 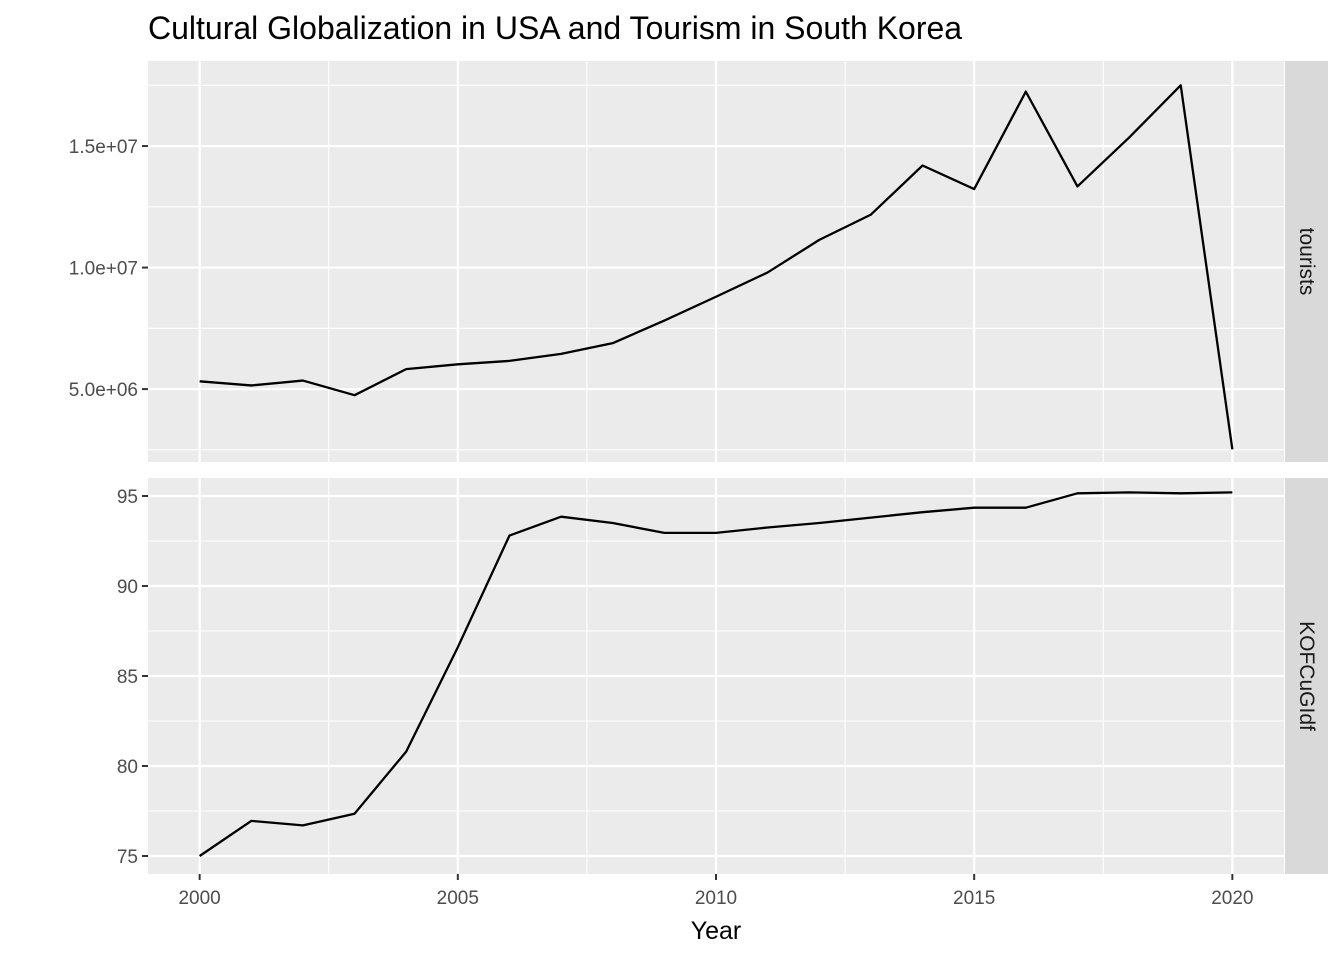 I want to click on y-tick-label: 1.0e+07, so click(x=103, y=269).